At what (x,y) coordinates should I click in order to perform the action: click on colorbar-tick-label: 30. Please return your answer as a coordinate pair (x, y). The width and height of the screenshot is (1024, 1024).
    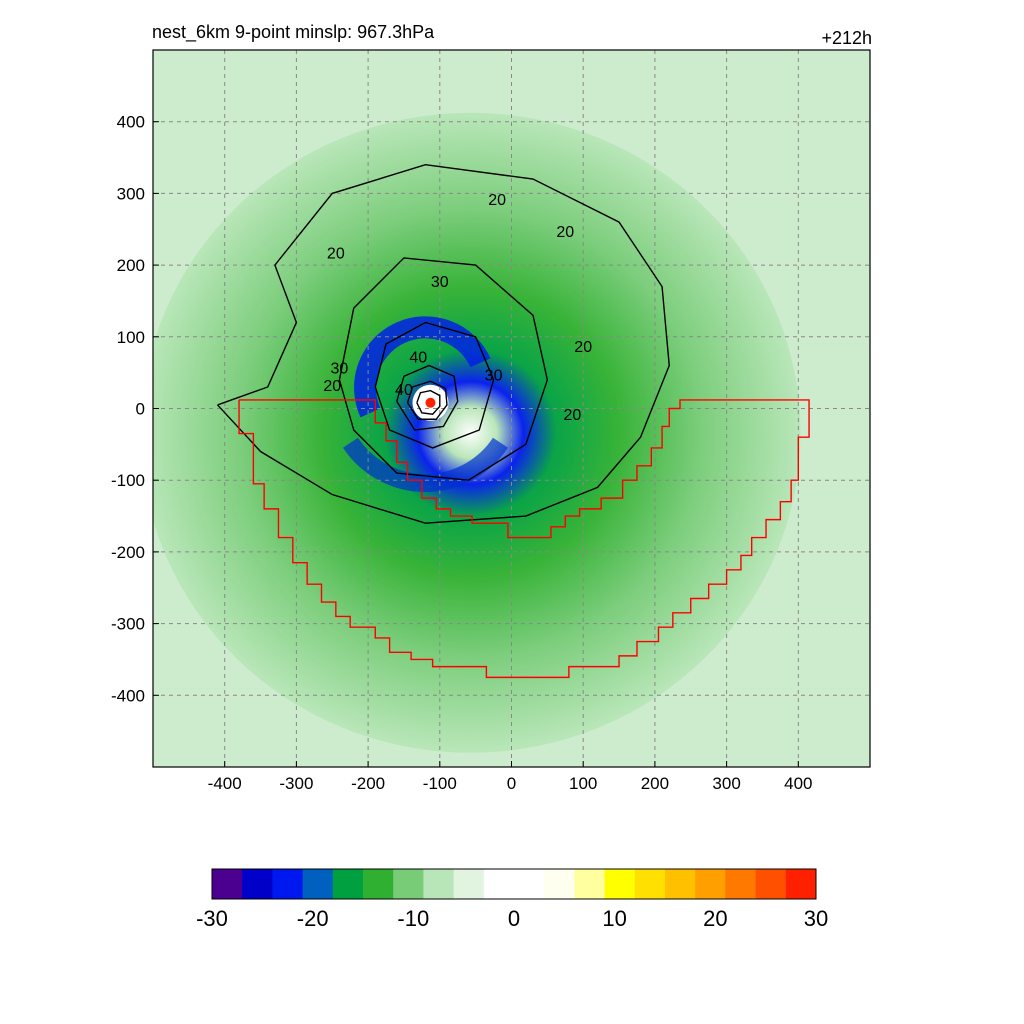
    Looking at the image, I should click on (816, 918).